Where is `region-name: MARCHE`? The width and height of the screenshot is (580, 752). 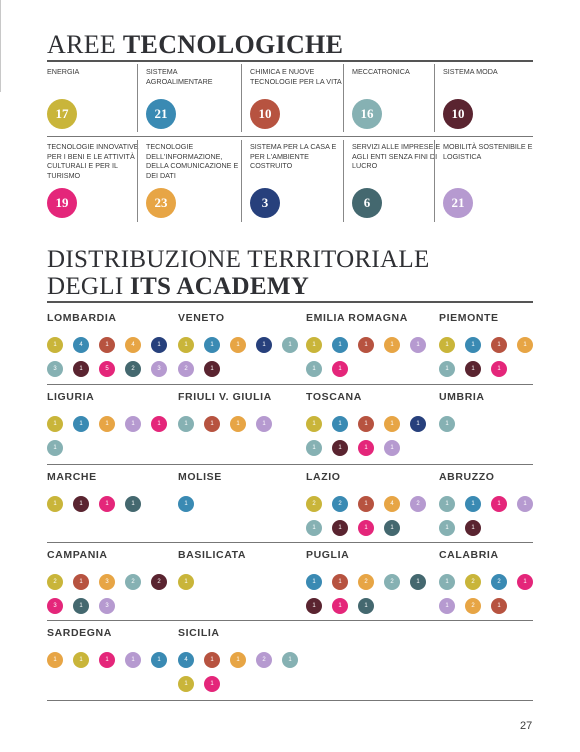 region-name: MARCHE is located at coordinates (72, 477).